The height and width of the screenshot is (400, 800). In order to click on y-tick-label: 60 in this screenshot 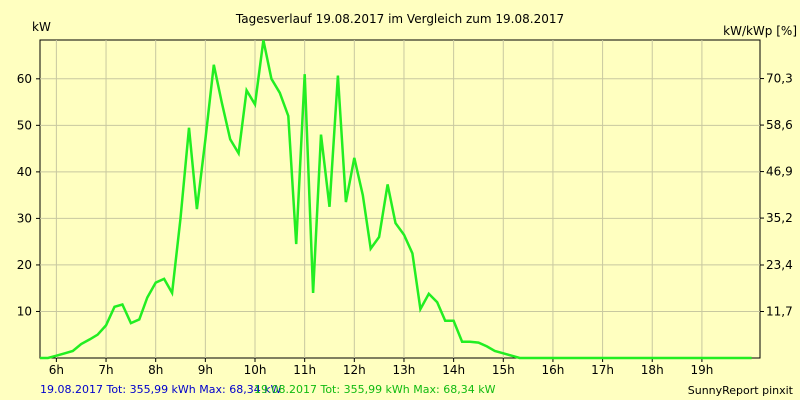, I will do `click(24, 79)`.